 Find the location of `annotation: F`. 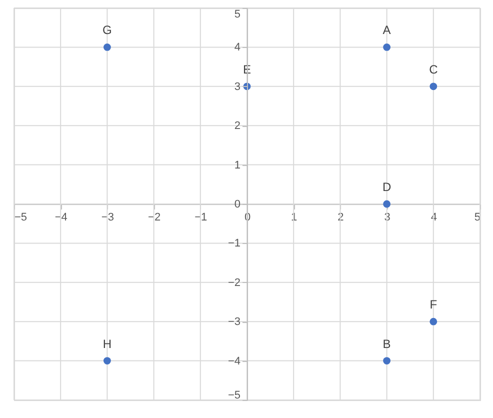

annotation: F is located at coordinates (434, 305).